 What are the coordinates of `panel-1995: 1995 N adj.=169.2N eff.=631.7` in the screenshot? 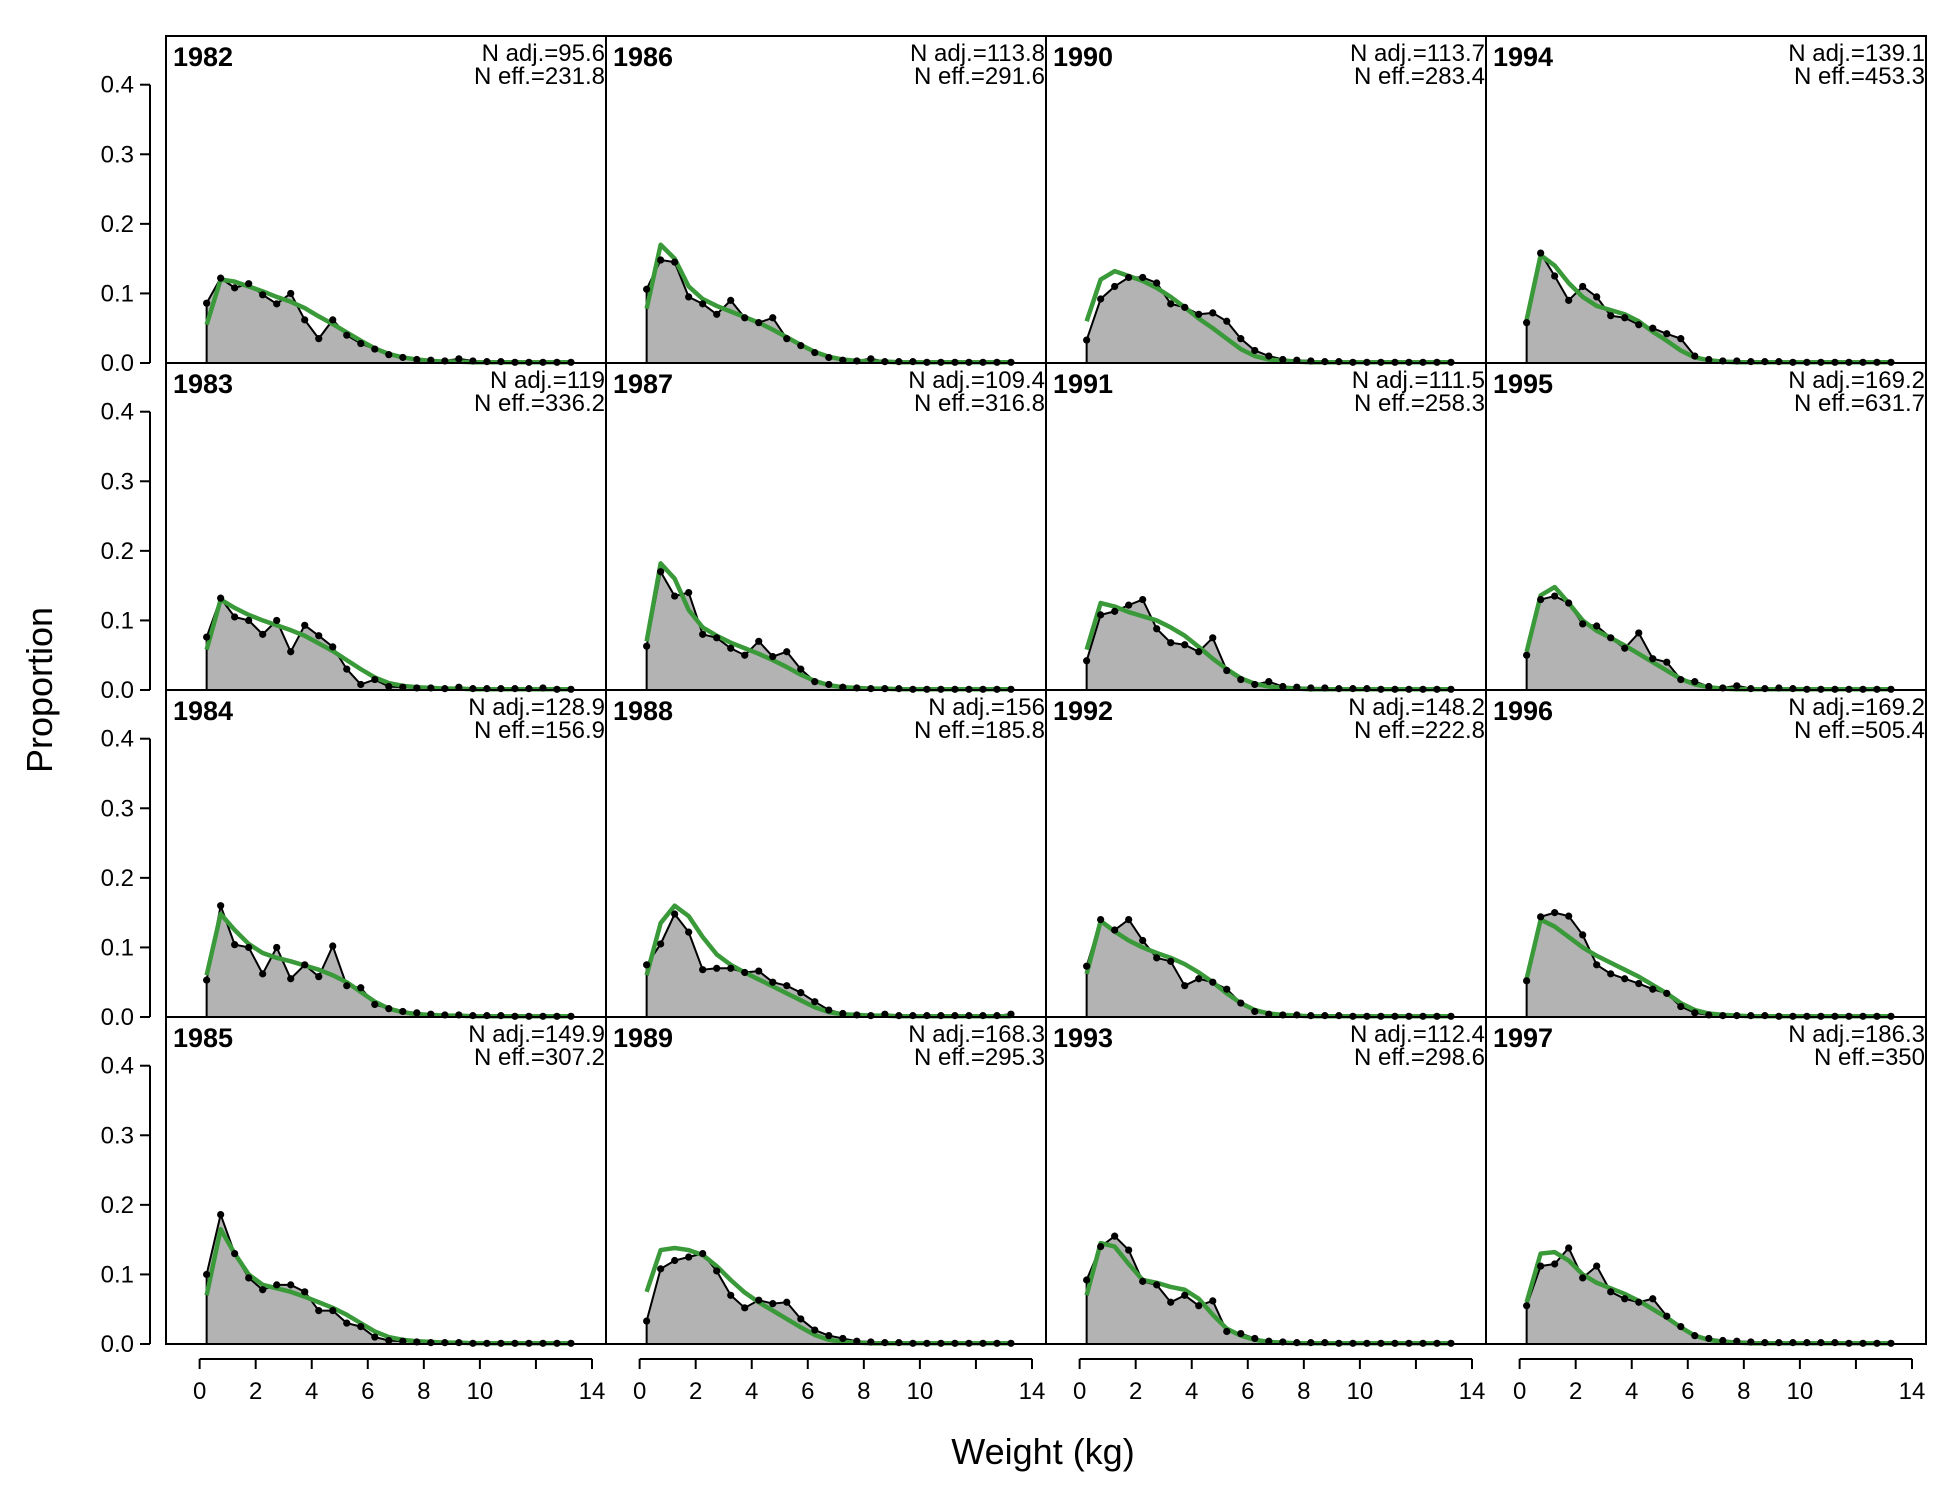 It's located at (1706, 527).